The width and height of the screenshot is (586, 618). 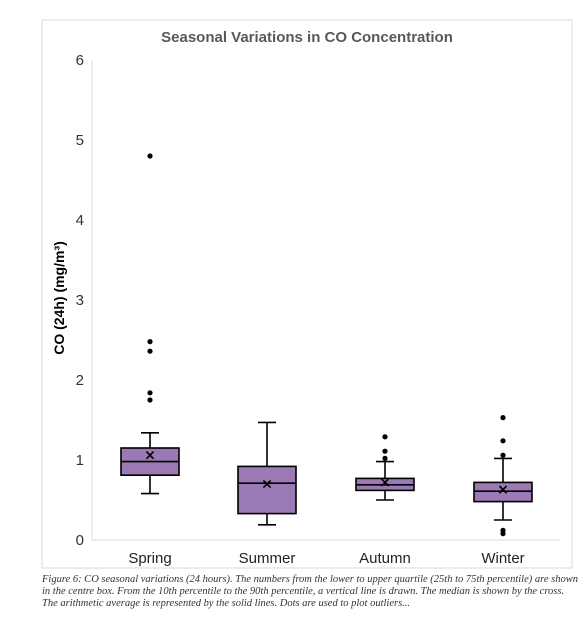 What do you see at coordinates (80, 540) in the screenshot?
I see `y-tick-label: 0` at bounding box center [80, 540].